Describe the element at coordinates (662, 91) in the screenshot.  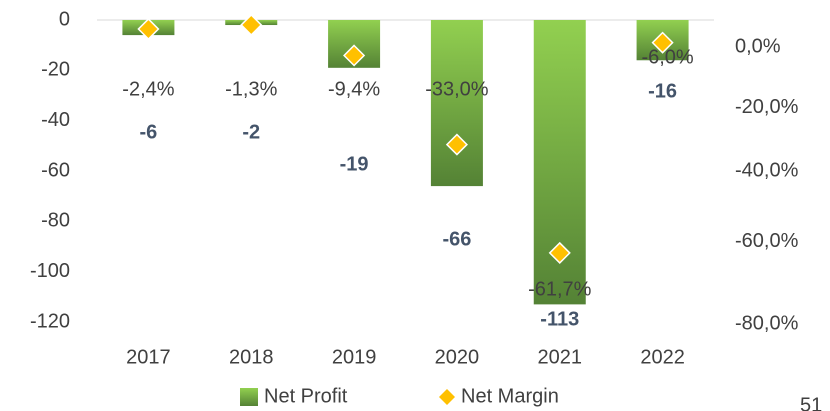
I see `bar-value-label: -16` at that location.